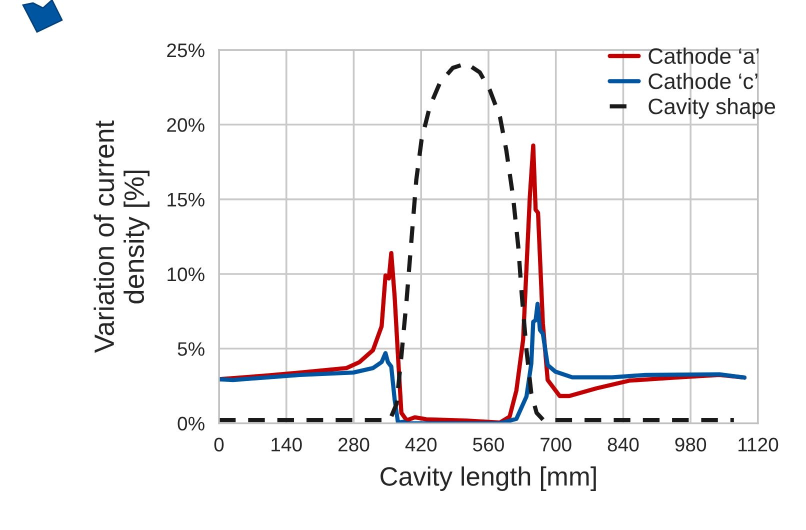  Describe the element at coordinates (287, 445) in the screenshot. I see `x-tick-label: 140` at that location.